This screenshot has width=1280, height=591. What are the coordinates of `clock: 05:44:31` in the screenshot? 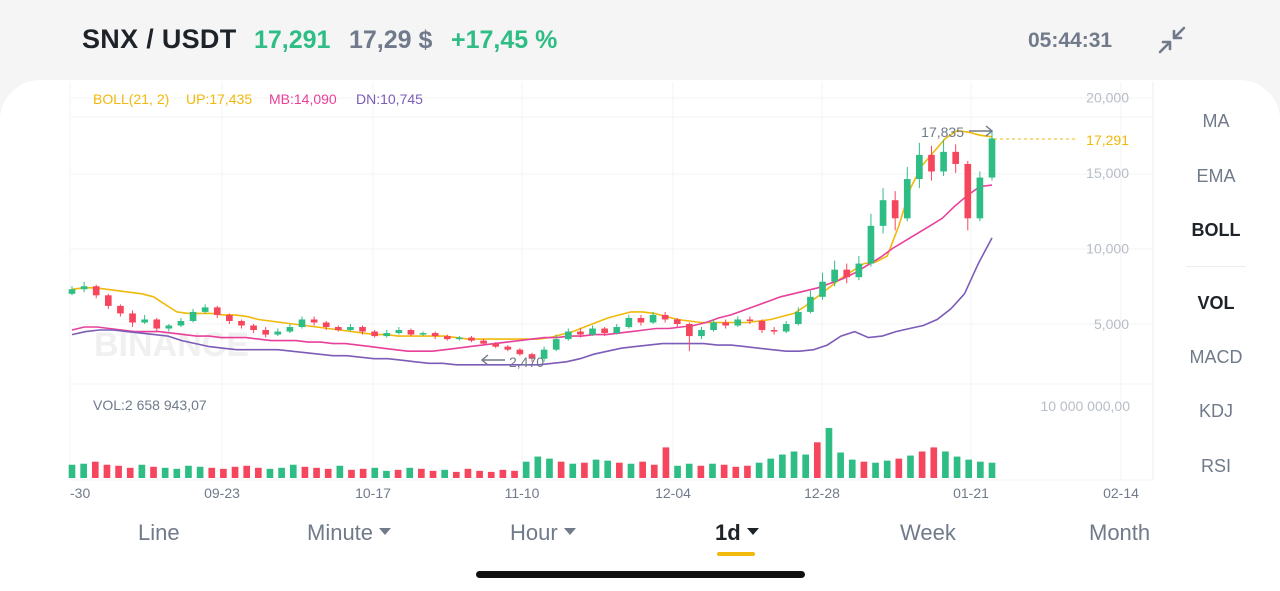 It's located at (1070, 40).